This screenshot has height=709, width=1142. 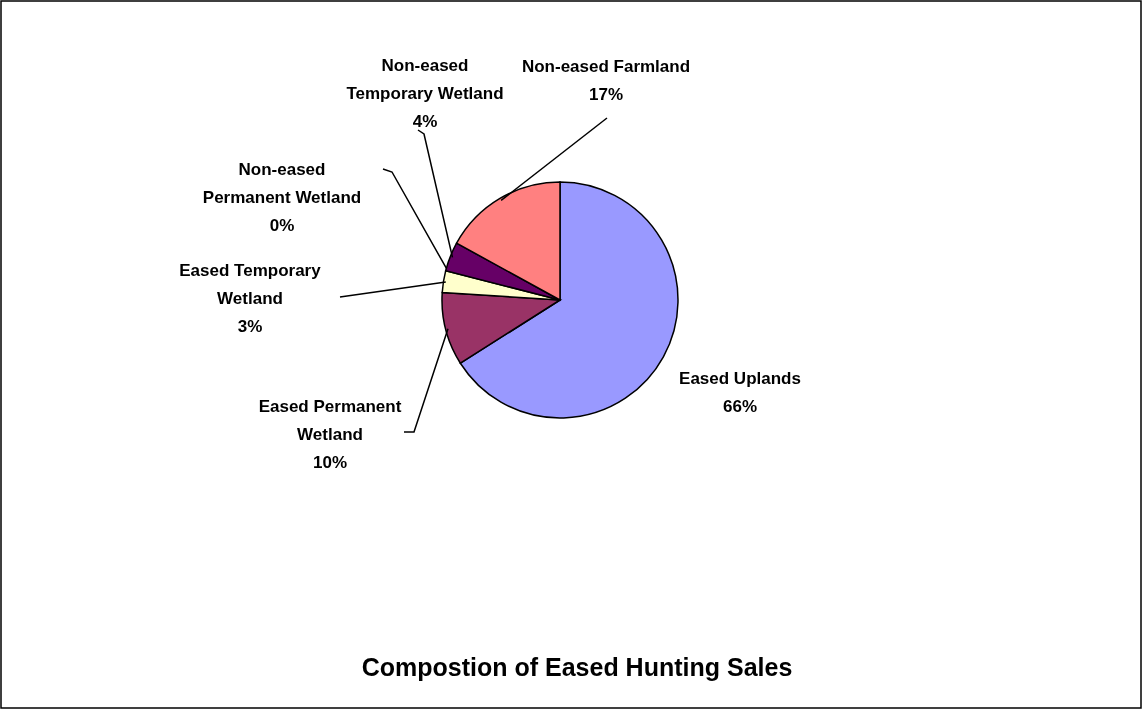 What do you see at coordinates (577, 667) in the screenshot?
I see `text: Compostion of Eased Hunting Sales` at bounding box center [577, 667].